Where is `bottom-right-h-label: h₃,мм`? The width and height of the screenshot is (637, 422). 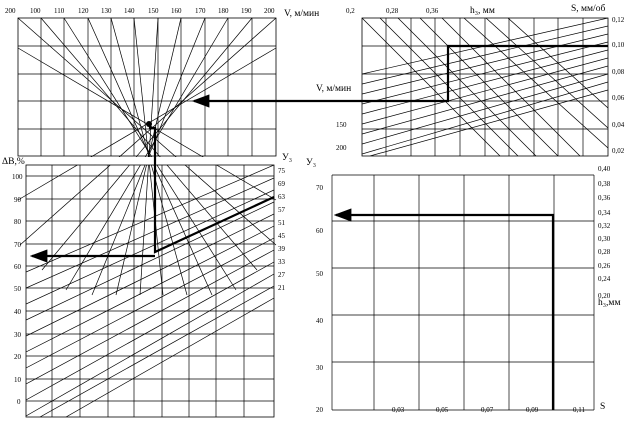 bottom-right-h-label: h₃,мм is located at coordinates (609, 303).